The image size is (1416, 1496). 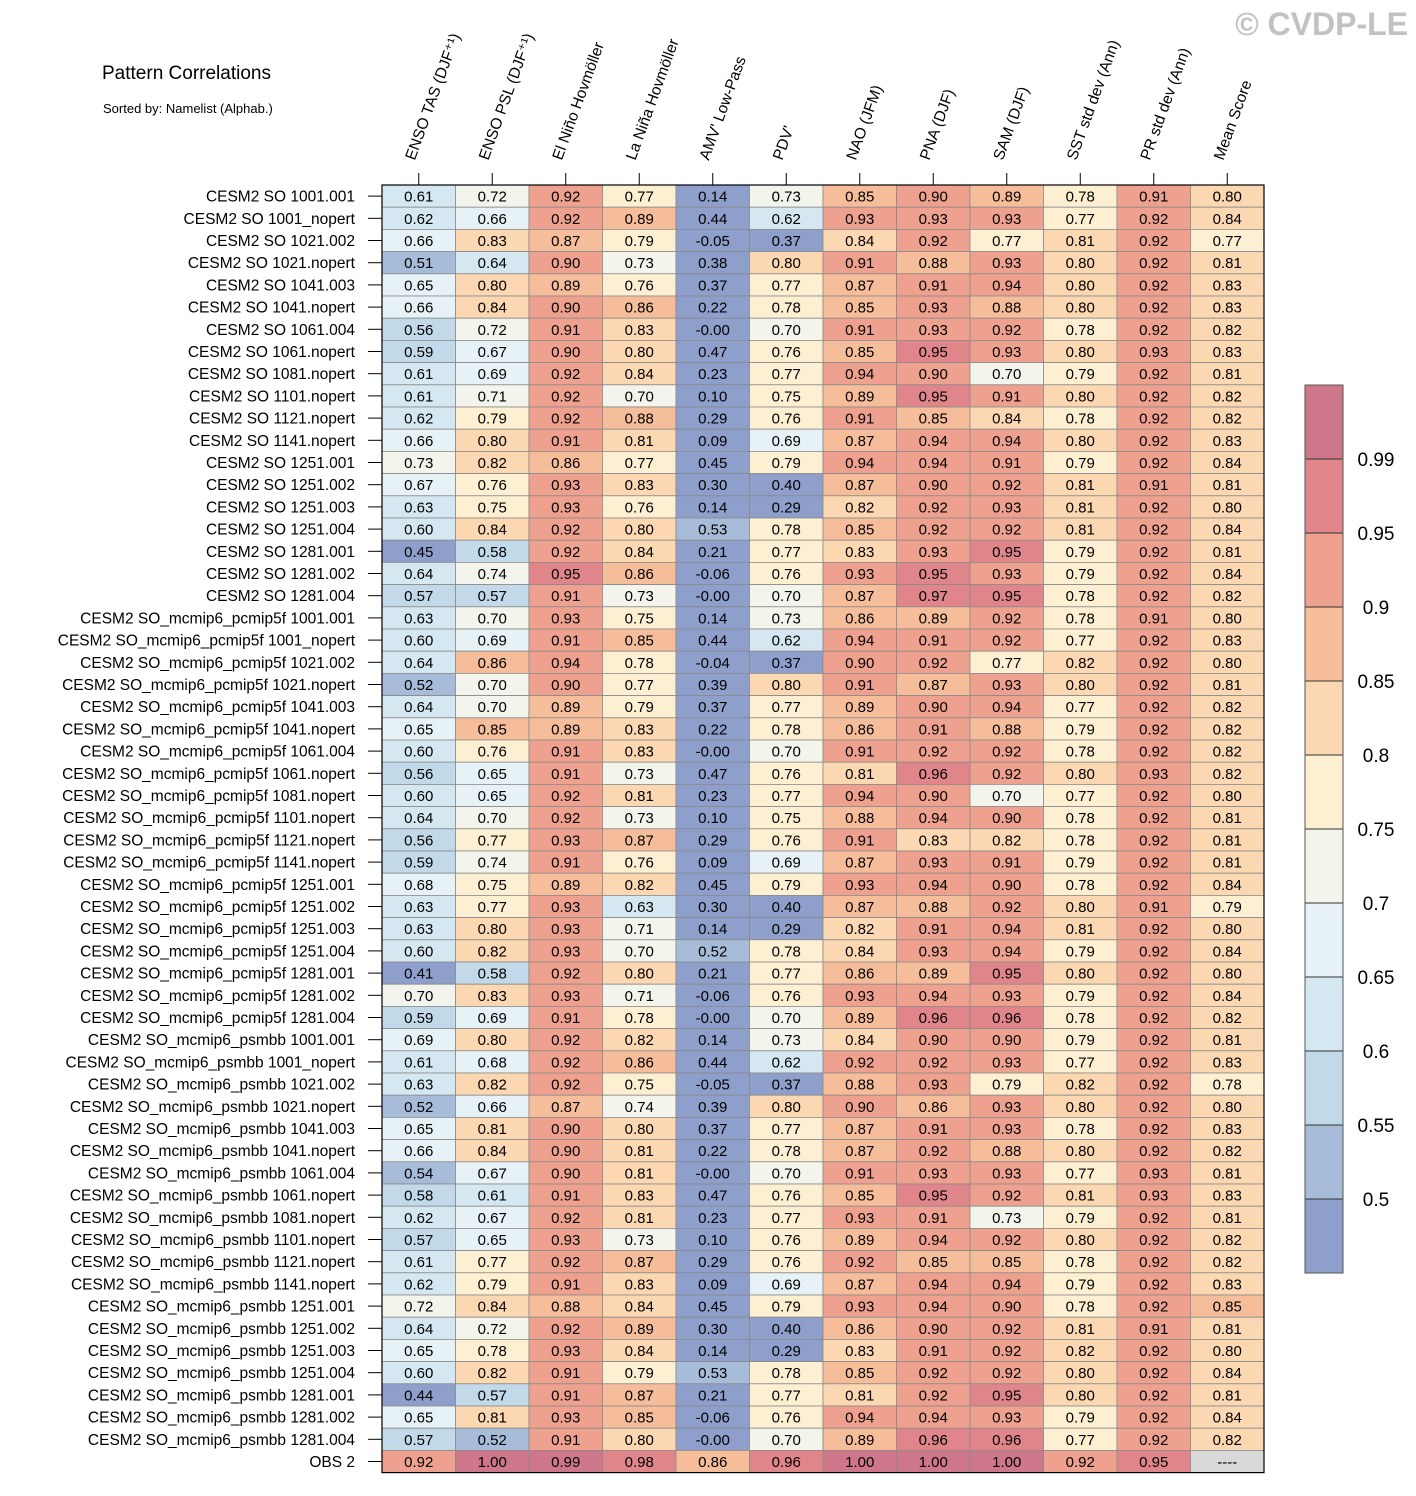 What do you see at coordinates (492, 774) in the screenshot?
I see `cell-value: 0.65` at bounding box center [492, 774].